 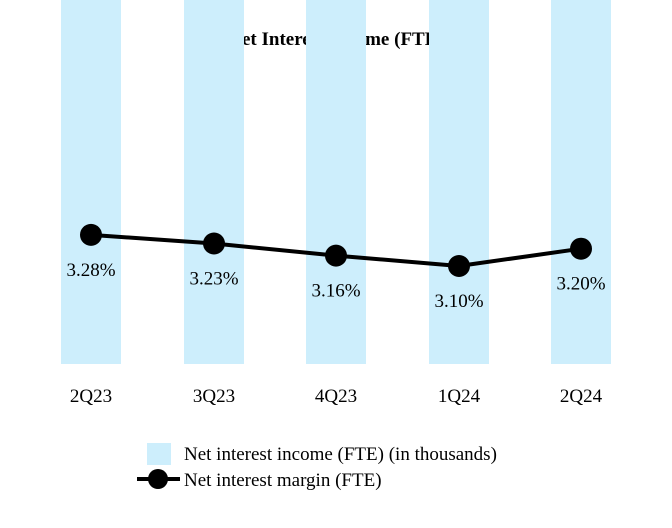 I want to click on margin-value-label: 3.16%, so click(x=335, y=291).